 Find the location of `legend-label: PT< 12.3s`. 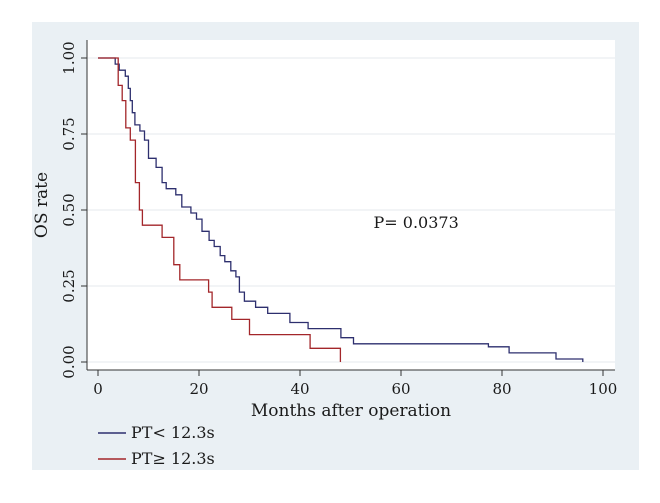

legend-label: PT< 12.3s is located at coordinates (173, 432).